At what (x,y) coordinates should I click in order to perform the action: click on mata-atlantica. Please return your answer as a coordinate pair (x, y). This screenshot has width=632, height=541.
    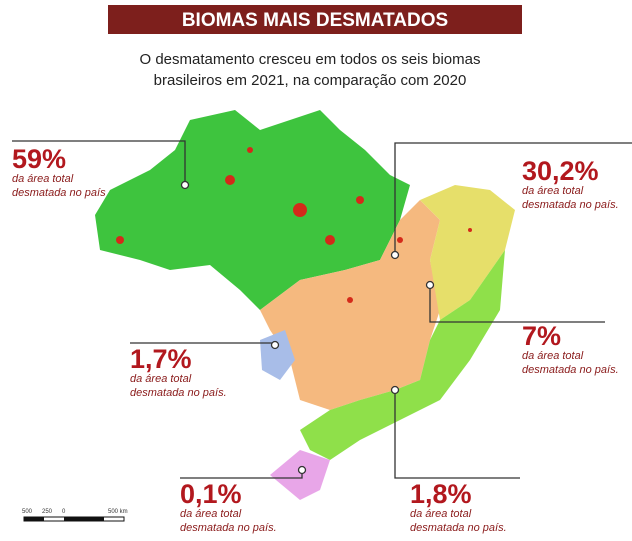
    Looking at the image, I should click on (402, 355).